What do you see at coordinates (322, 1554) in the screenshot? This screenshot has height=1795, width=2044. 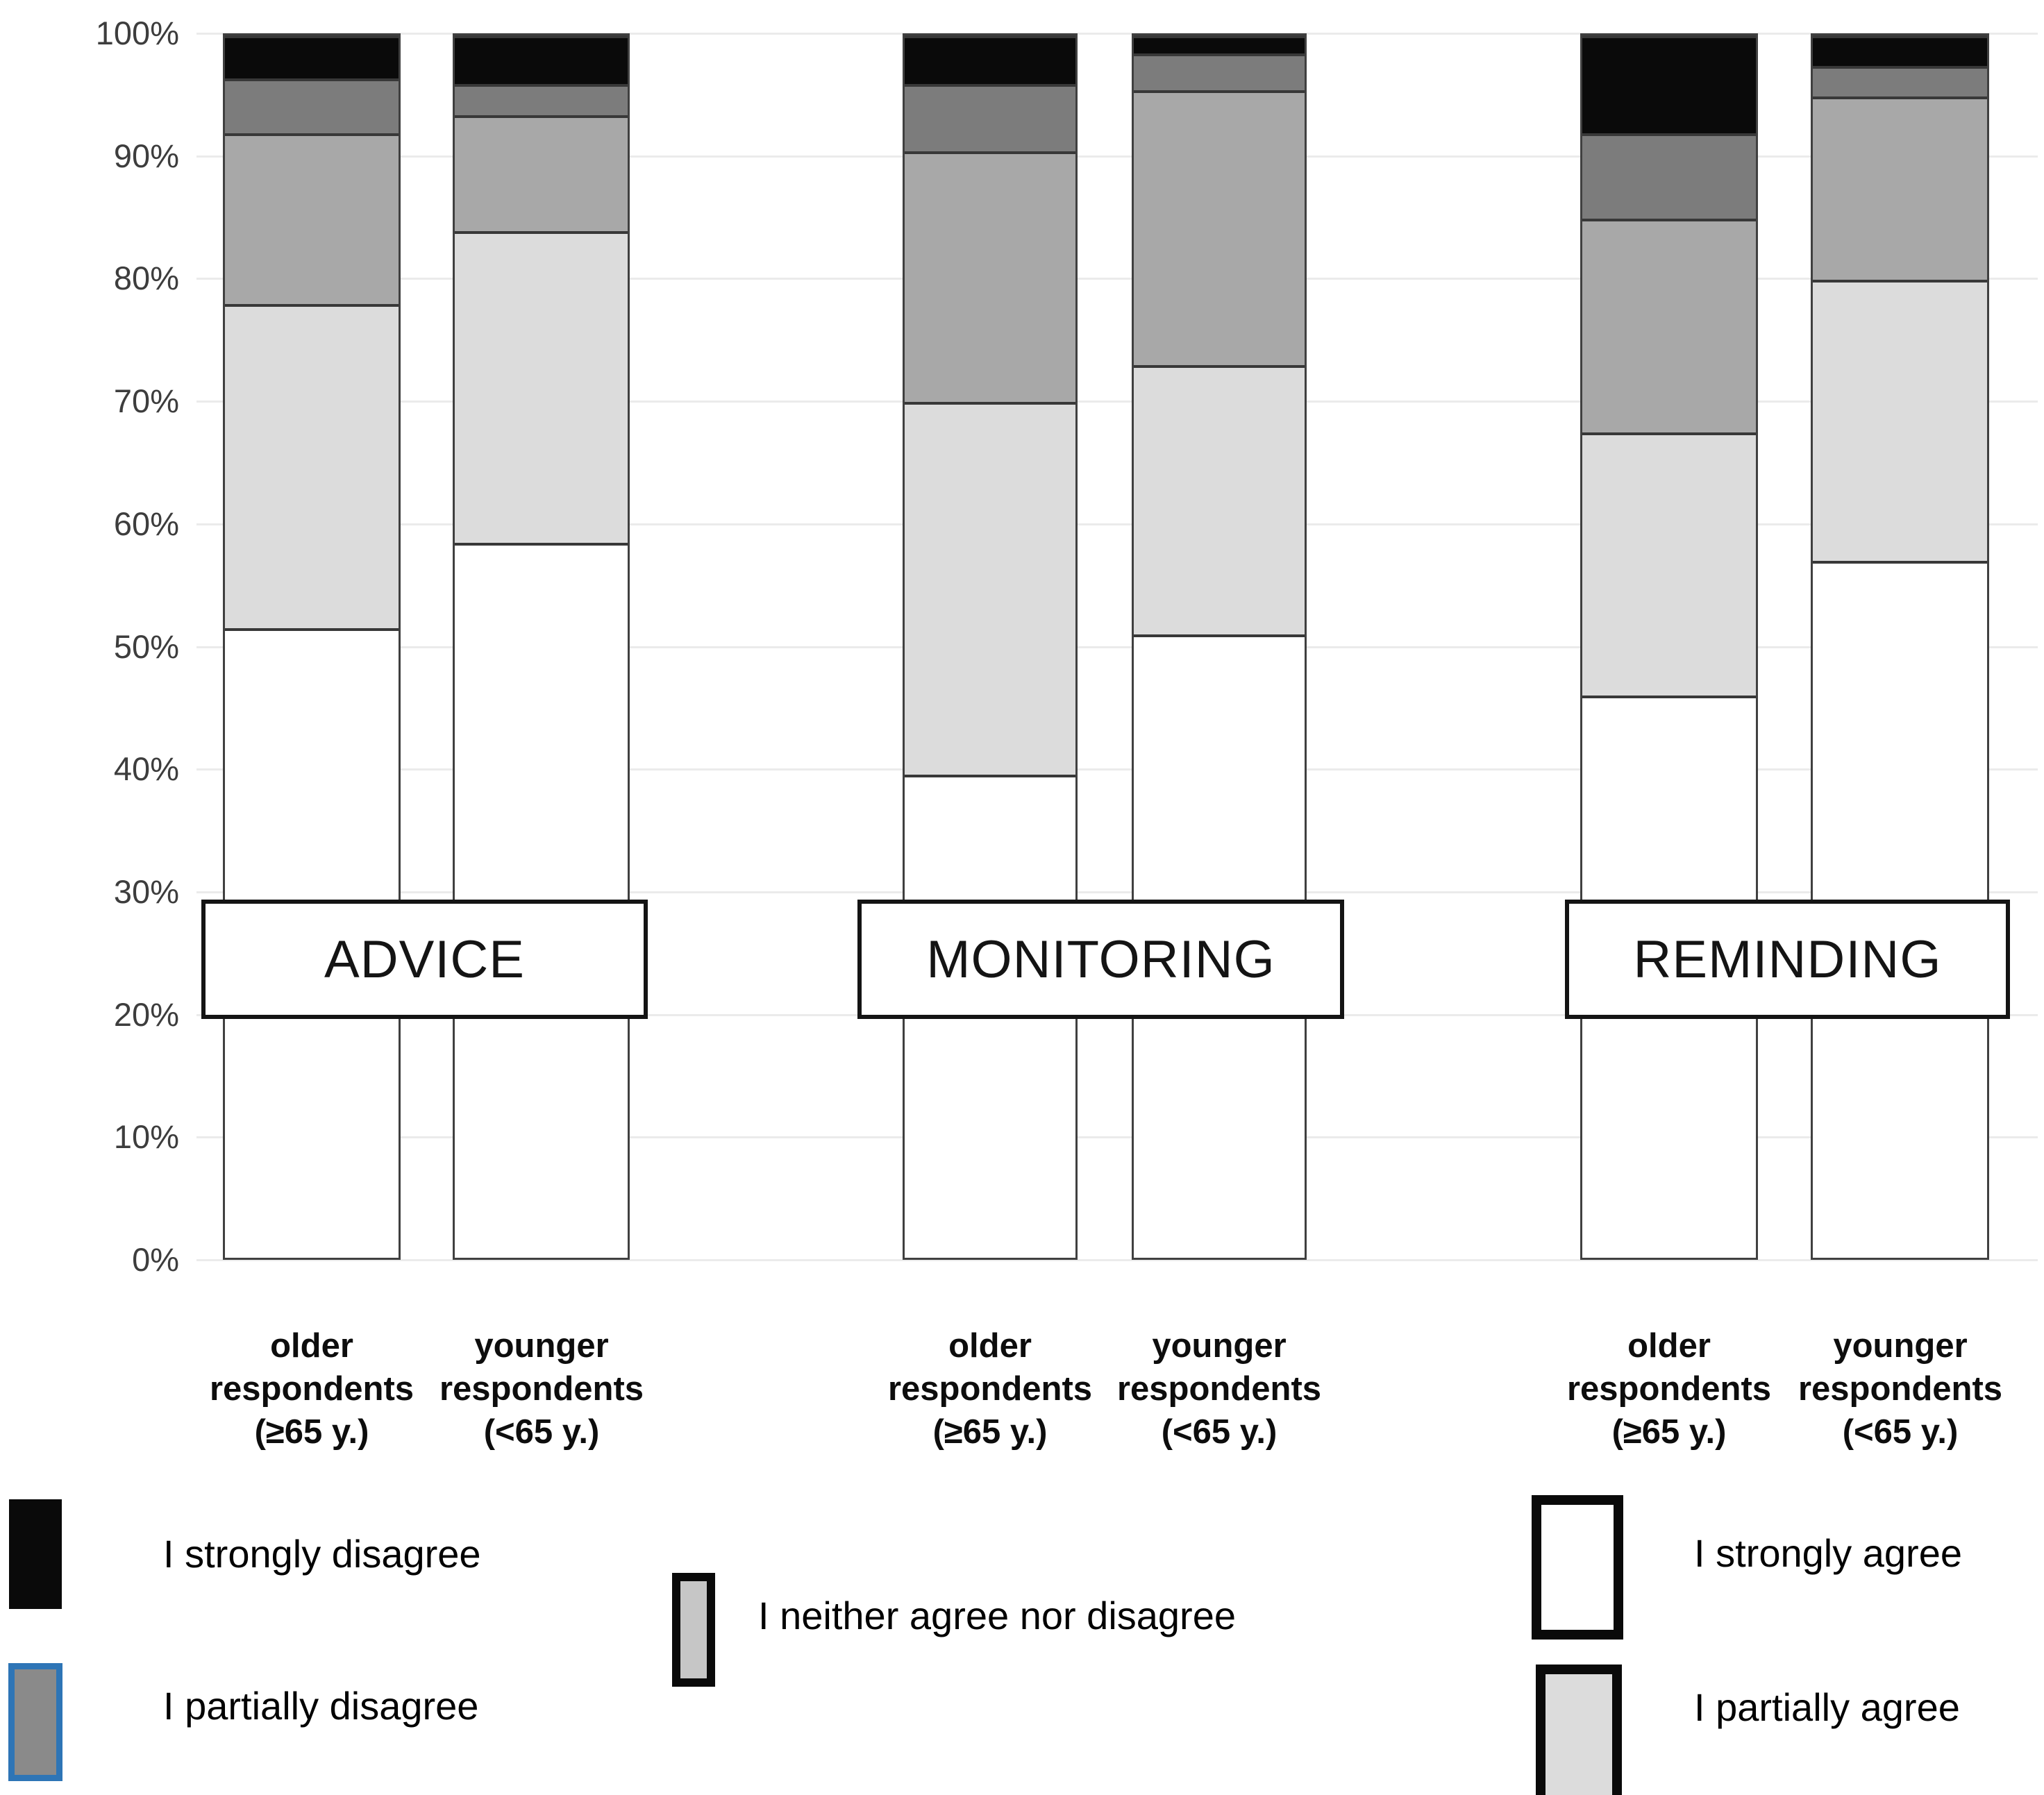 I see `legend-label: I strongly disagree` at bounding box center [322, 1554].